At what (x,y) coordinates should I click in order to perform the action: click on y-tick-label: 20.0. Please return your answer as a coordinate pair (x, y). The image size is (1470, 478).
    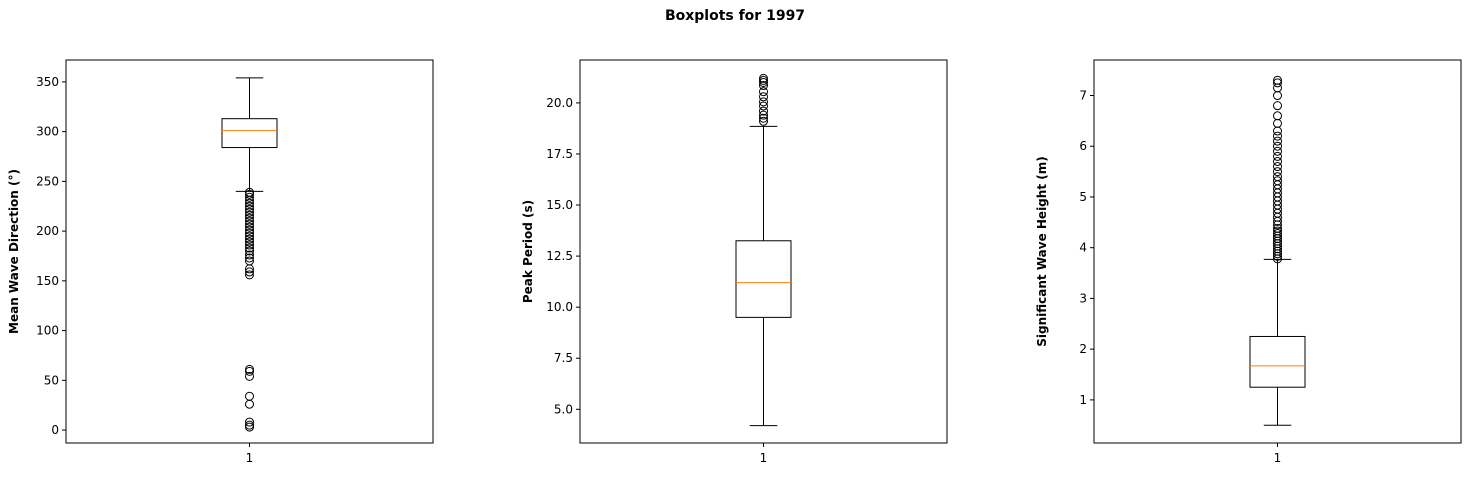
    Looking at the image, I should click on (559, 103).